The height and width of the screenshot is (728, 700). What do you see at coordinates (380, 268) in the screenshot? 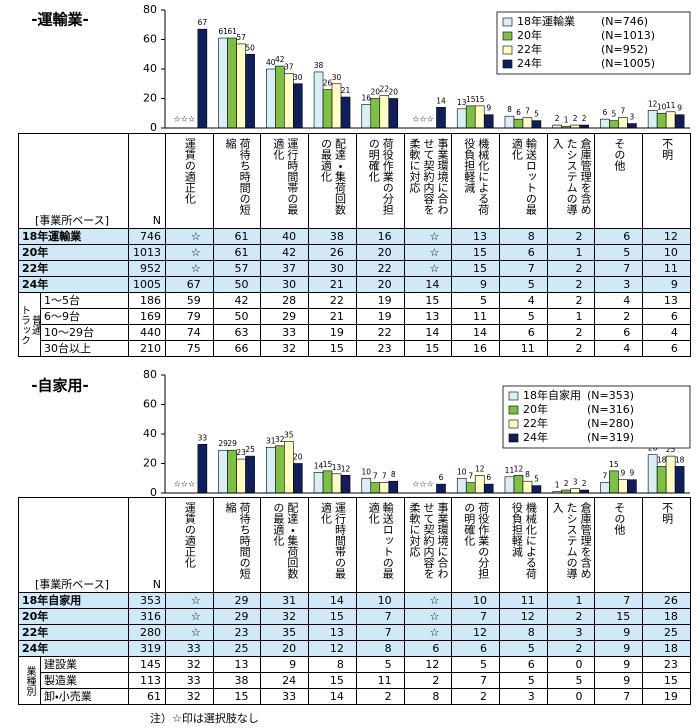
I see `table-cell: 22` at bounding box center [380, 268].